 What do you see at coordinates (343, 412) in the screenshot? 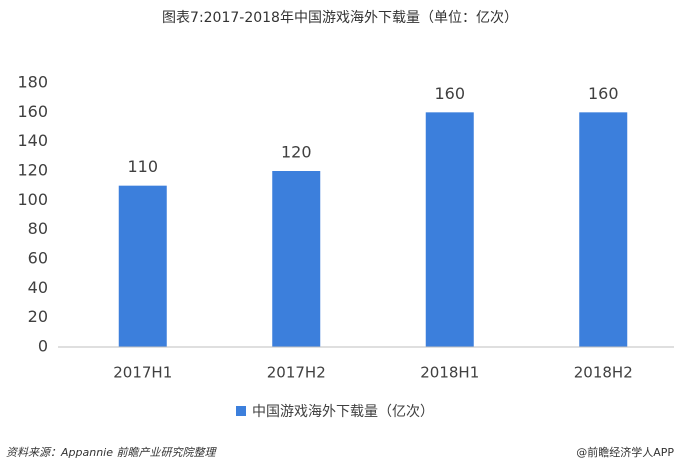
I see `legend-label: 中国游戏海外下载量（亿次）` at bounding box center [343, 412].